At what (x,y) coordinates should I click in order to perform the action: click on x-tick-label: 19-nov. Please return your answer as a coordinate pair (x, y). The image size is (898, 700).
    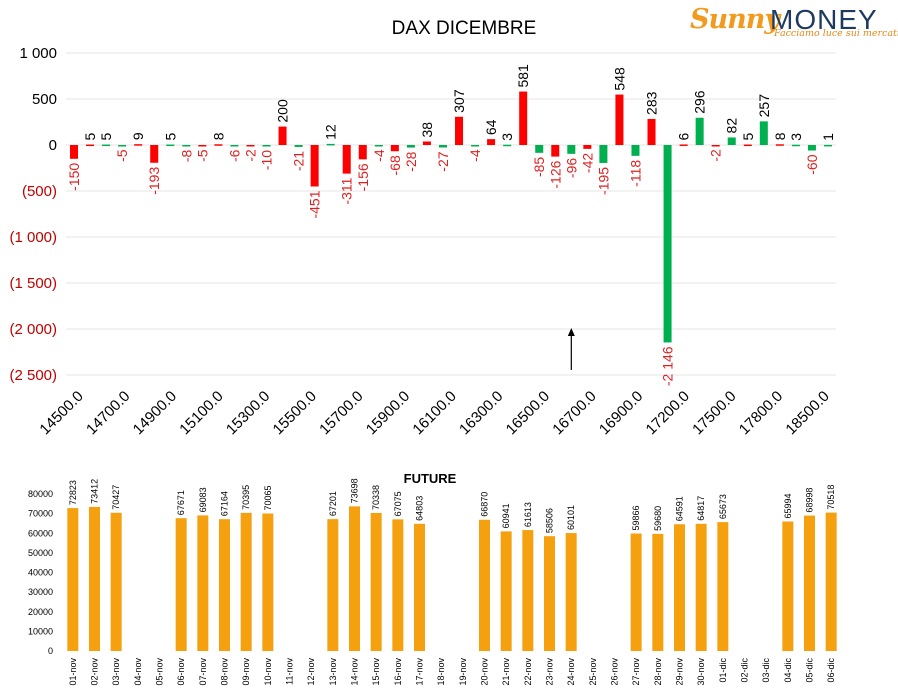
    Looking at the image, I should click on (463, 672).